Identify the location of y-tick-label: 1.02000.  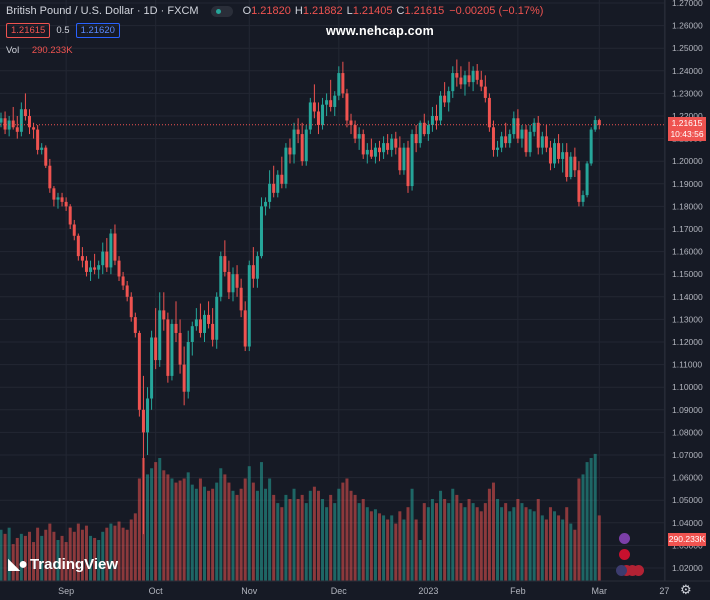
(687, 568).